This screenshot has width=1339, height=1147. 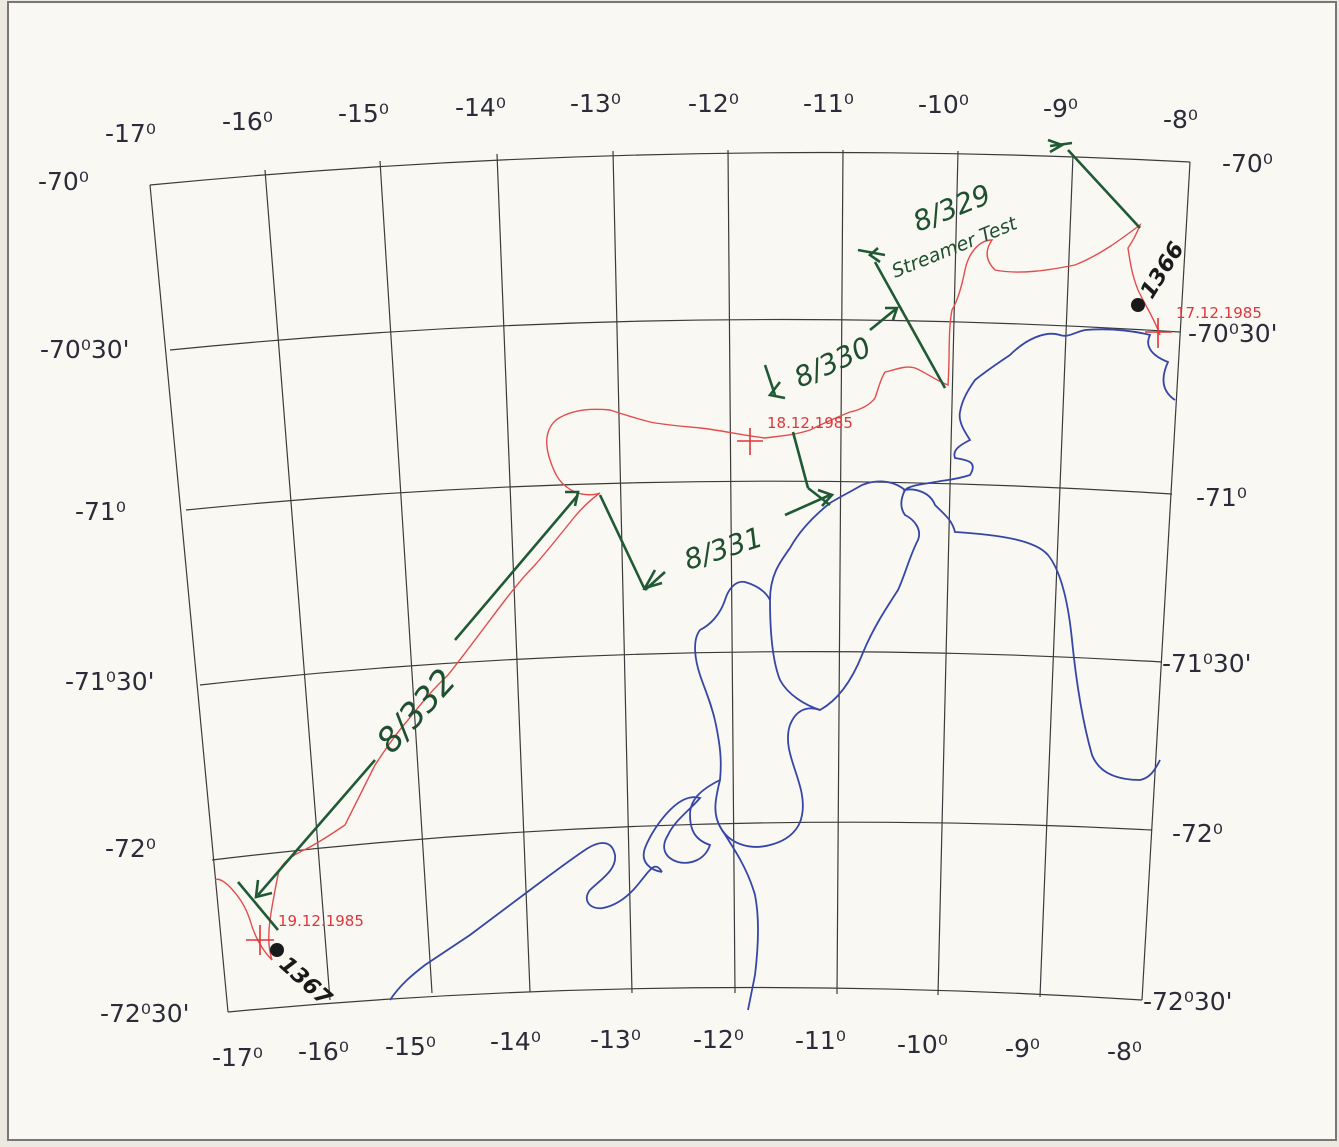 I want to click on lon-bottom-label: -12⁰, so click(x=718, y=1039).